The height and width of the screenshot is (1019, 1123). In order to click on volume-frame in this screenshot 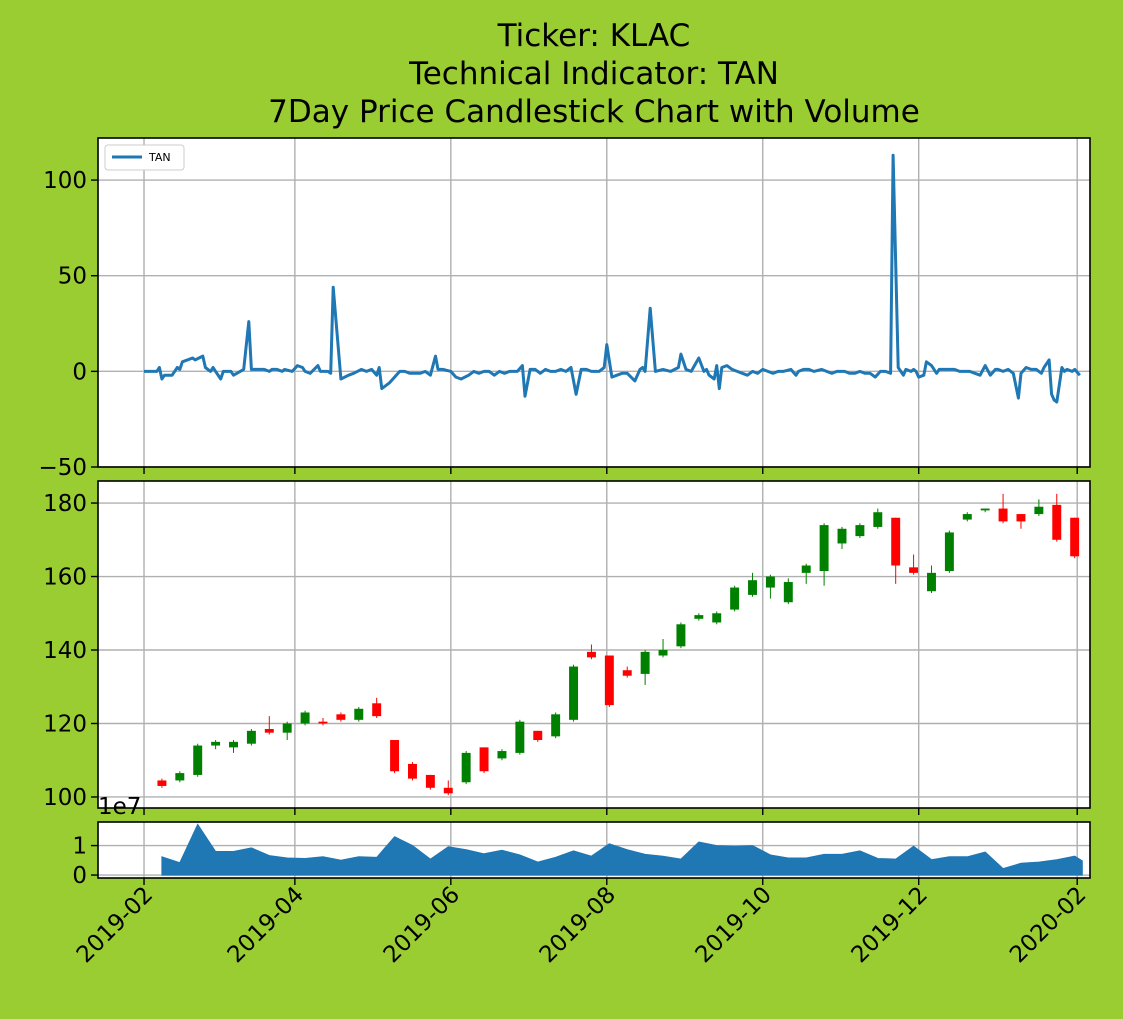, I will do `click(594, 850)`.